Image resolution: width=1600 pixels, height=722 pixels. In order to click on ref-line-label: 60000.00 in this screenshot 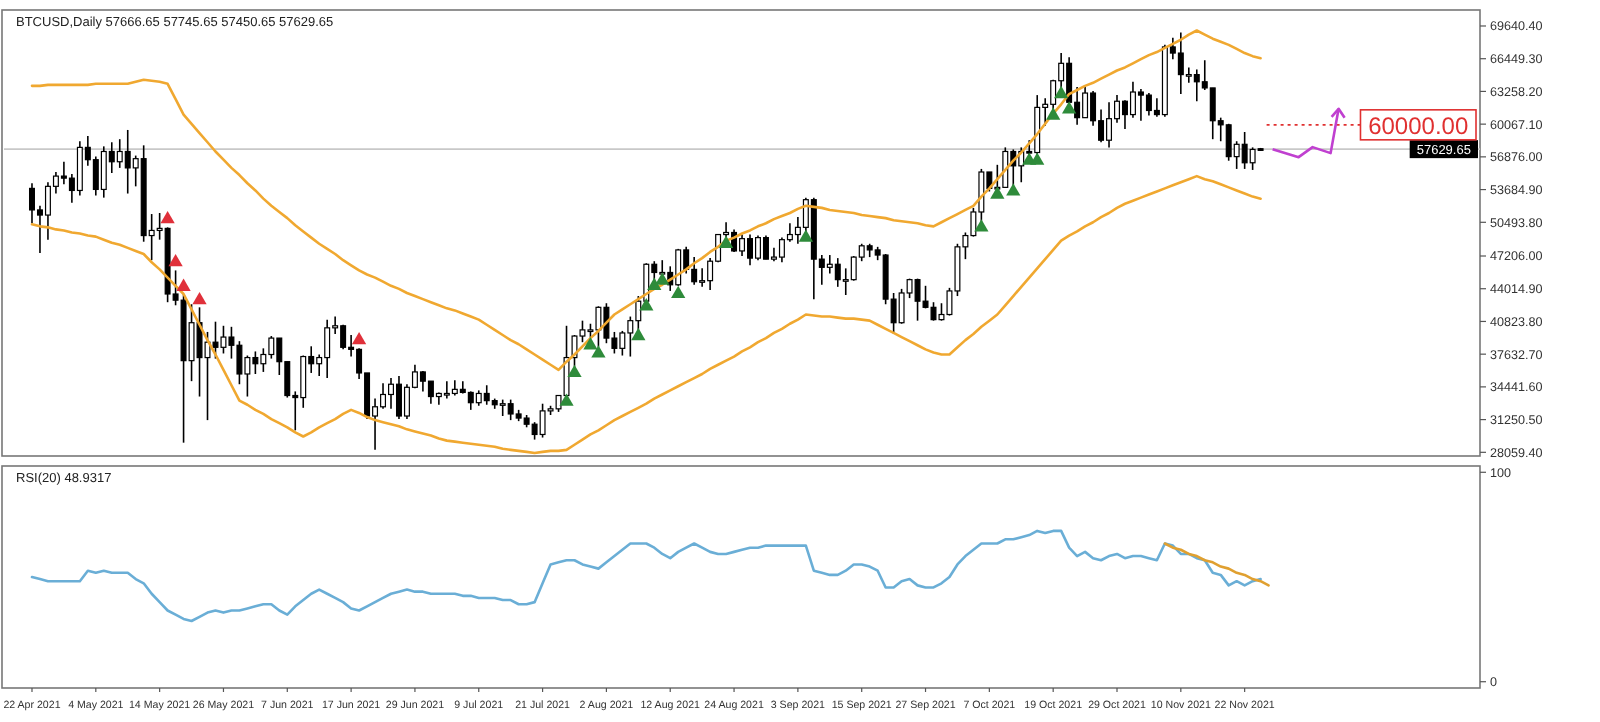, I will do `click(1418, 125)`.